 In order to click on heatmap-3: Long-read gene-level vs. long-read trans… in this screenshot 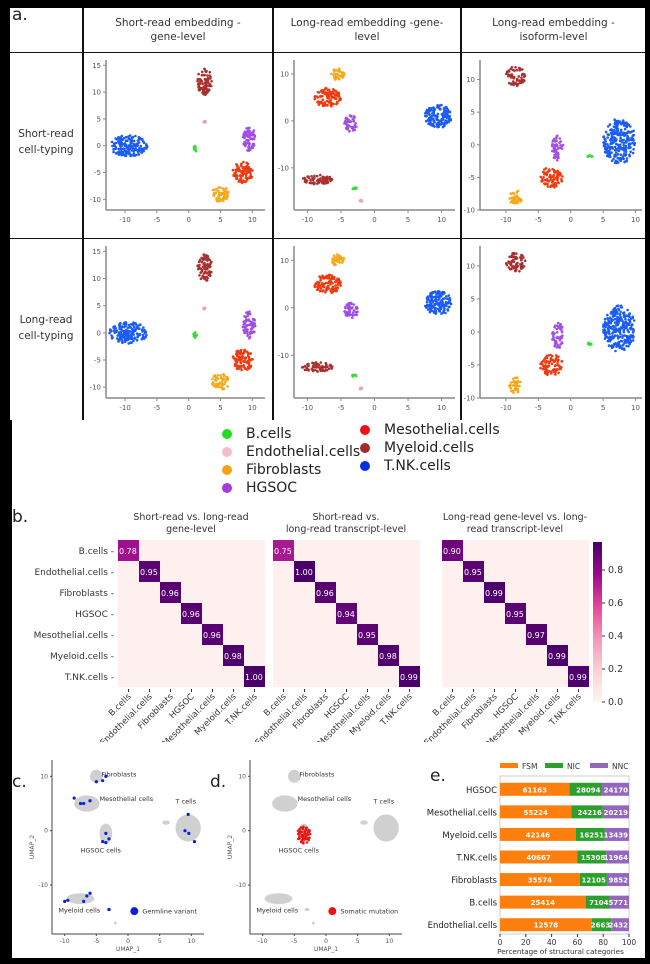, I will do `click(506, 627)`.